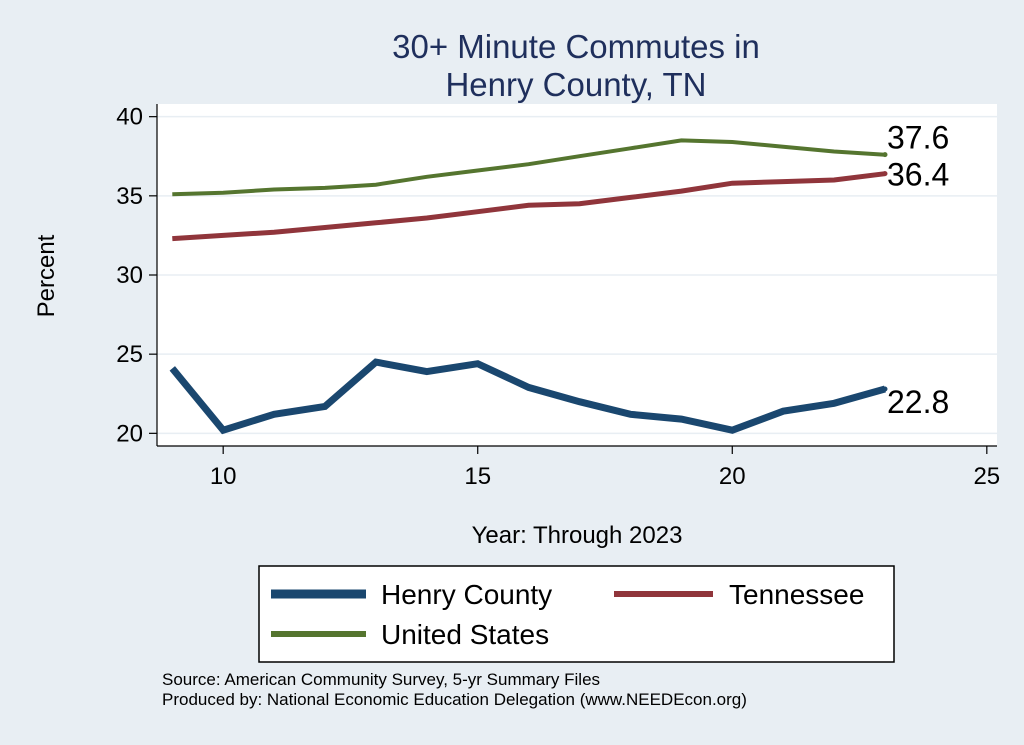  I want to click on chart-title-line-1: 30+ Minute Commutes in, so click(576, 46).